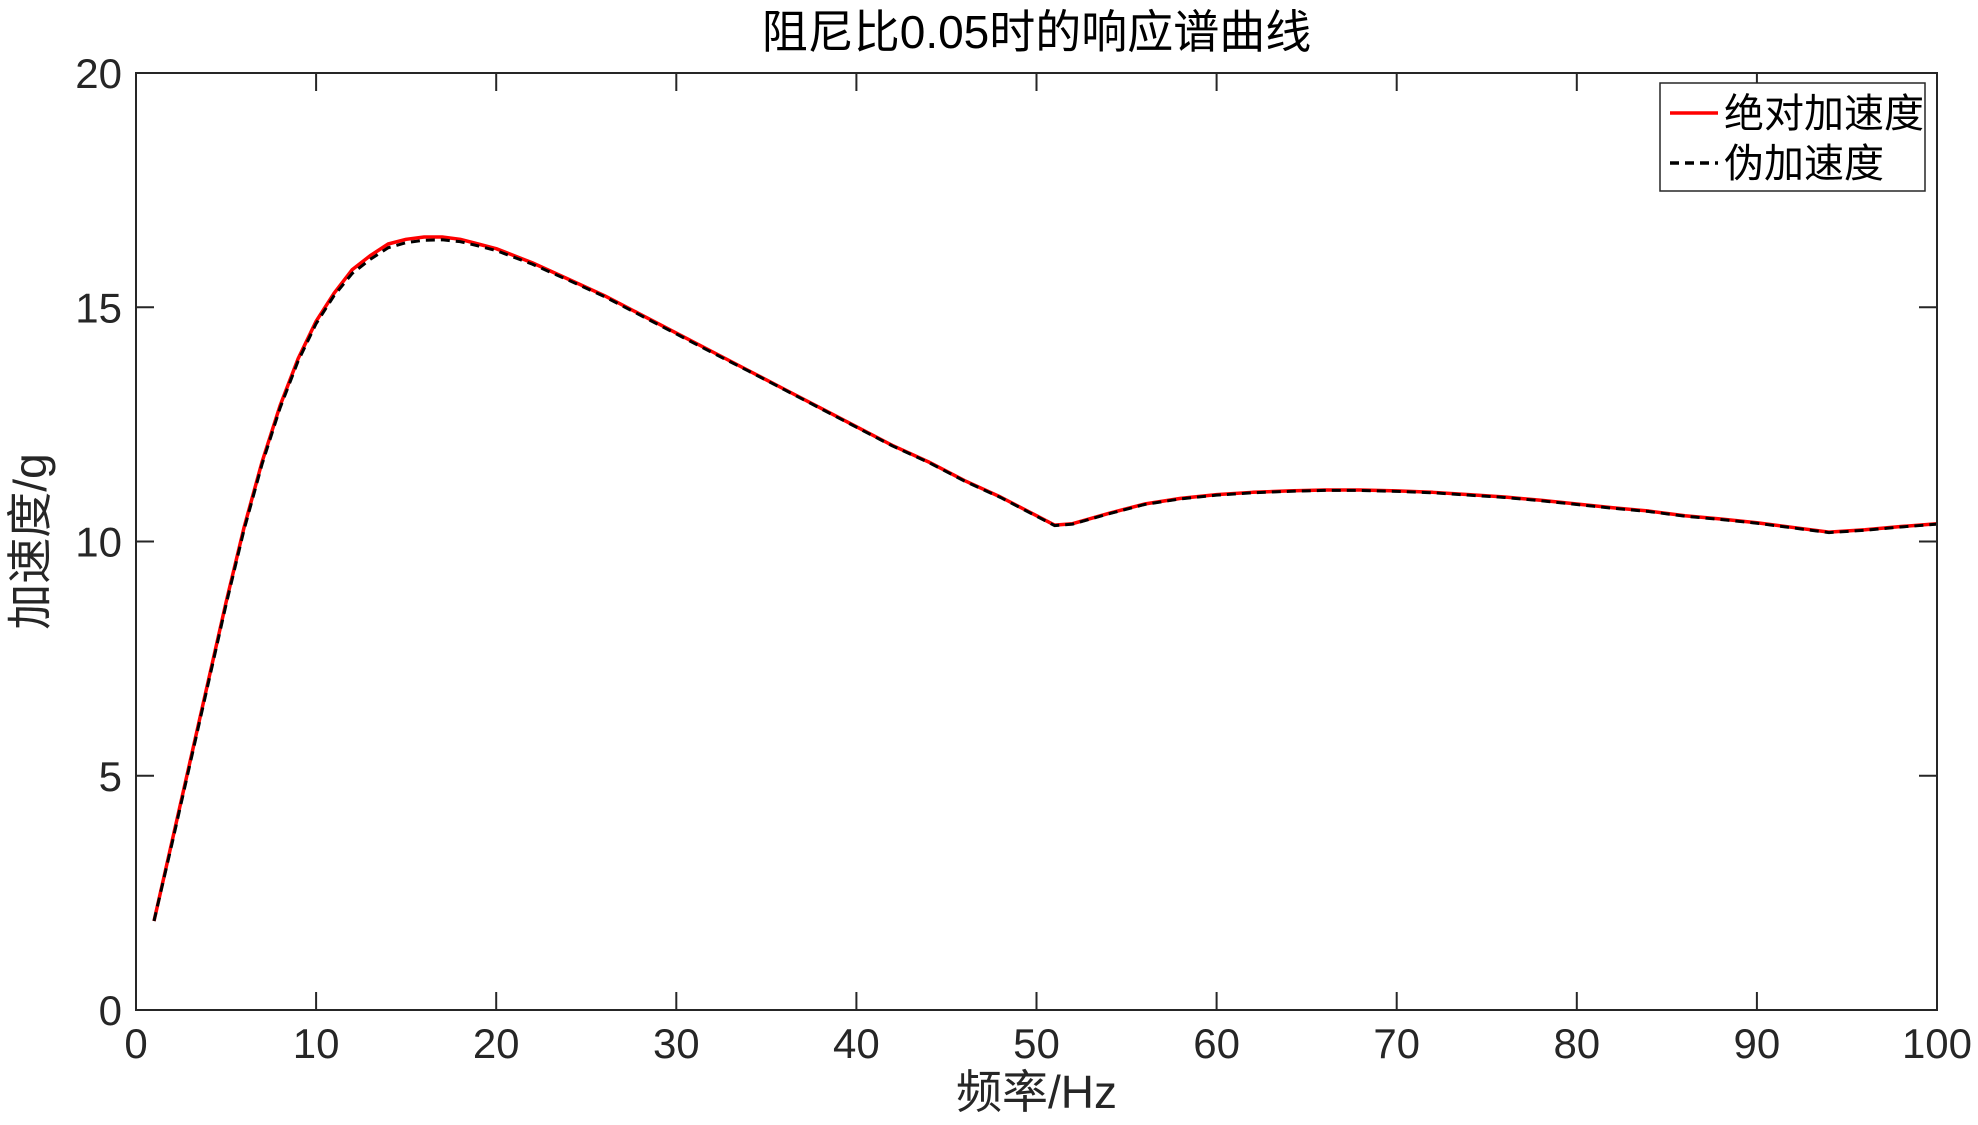  What do you see at coordinates (1036, 1043) in the screenshot?
I see `x-tick-label: 50` at bounding box center [1036, 1043].